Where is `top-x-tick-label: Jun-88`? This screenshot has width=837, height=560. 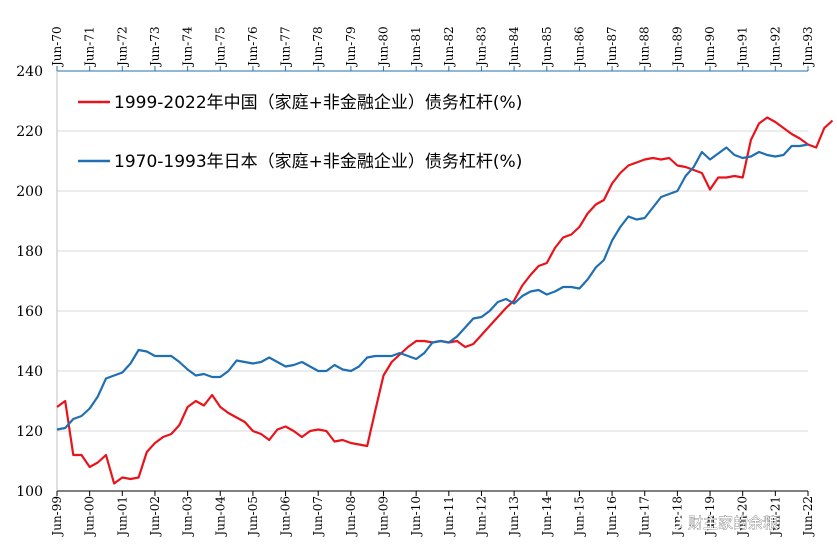
top-x-tick-label: Jun-88 is located at coordinates (645, 47).